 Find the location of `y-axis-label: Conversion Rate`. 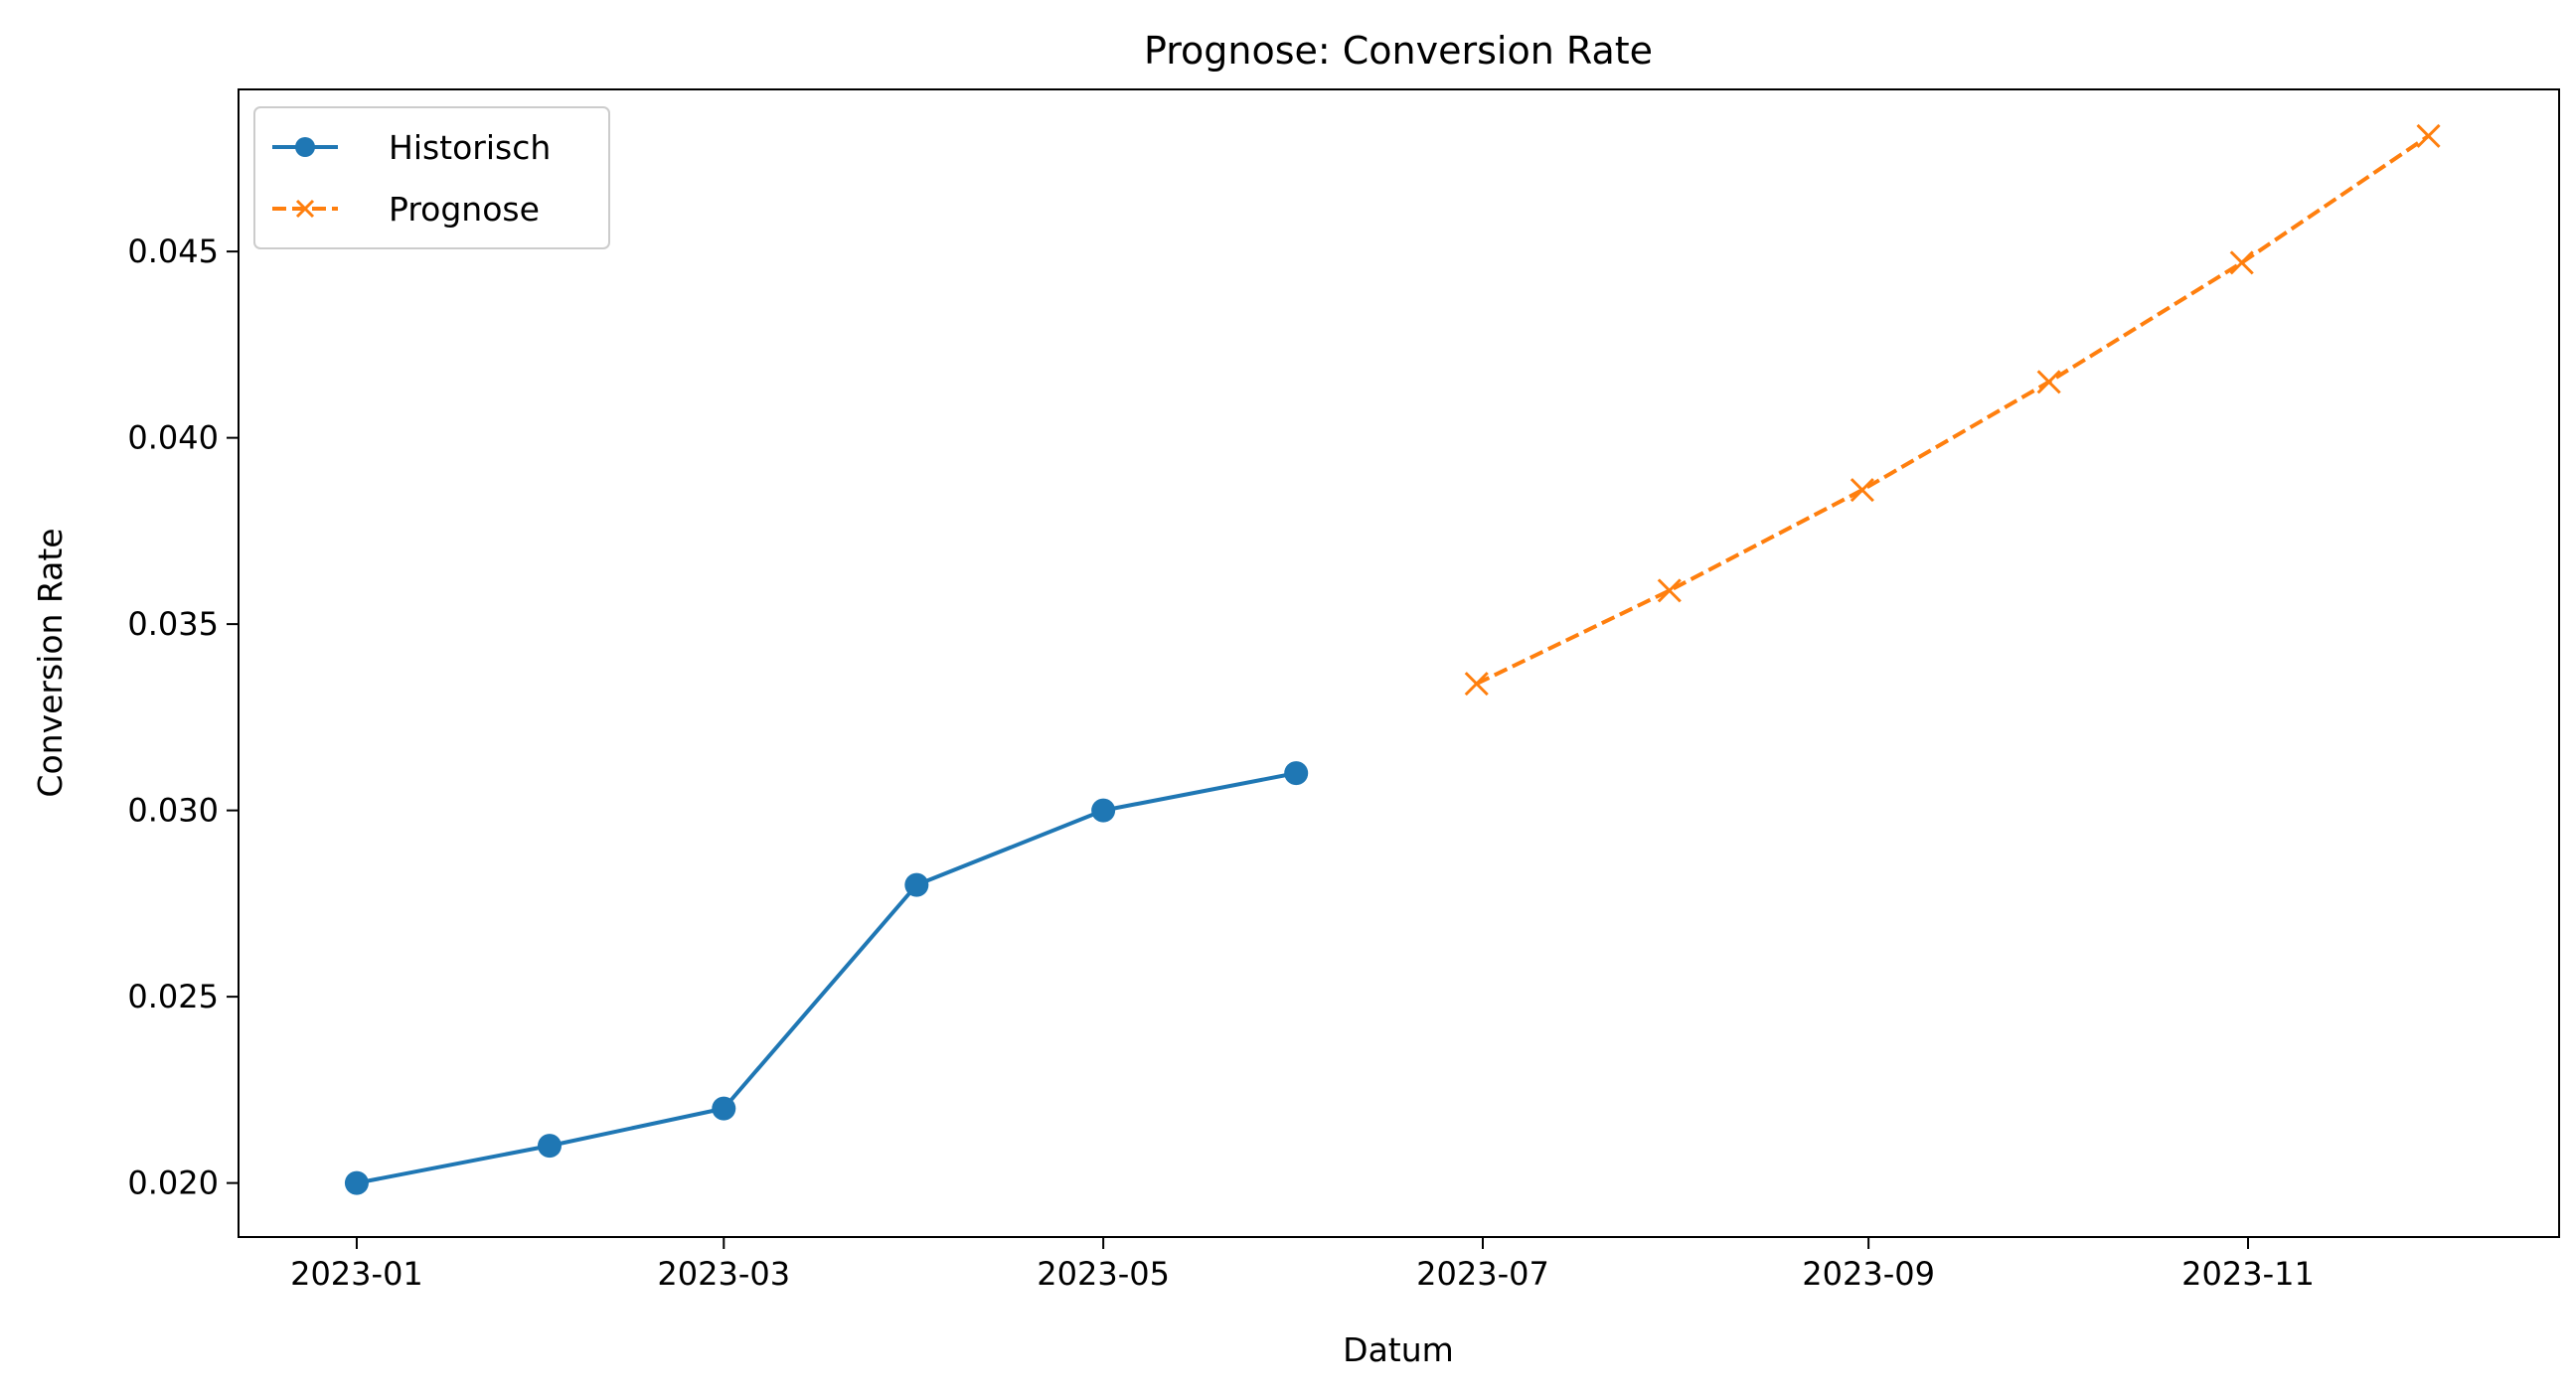

y-axis-label: Conversion Rate is located at coordinates (50, 662).